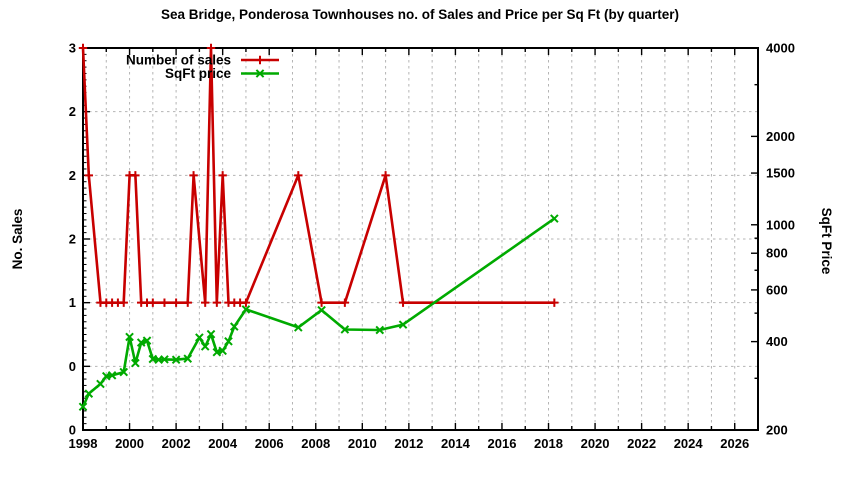  Describe the element at coordinates (780, 48) in the screenshot. I see `y-right-tick-label: 4000` at that location.